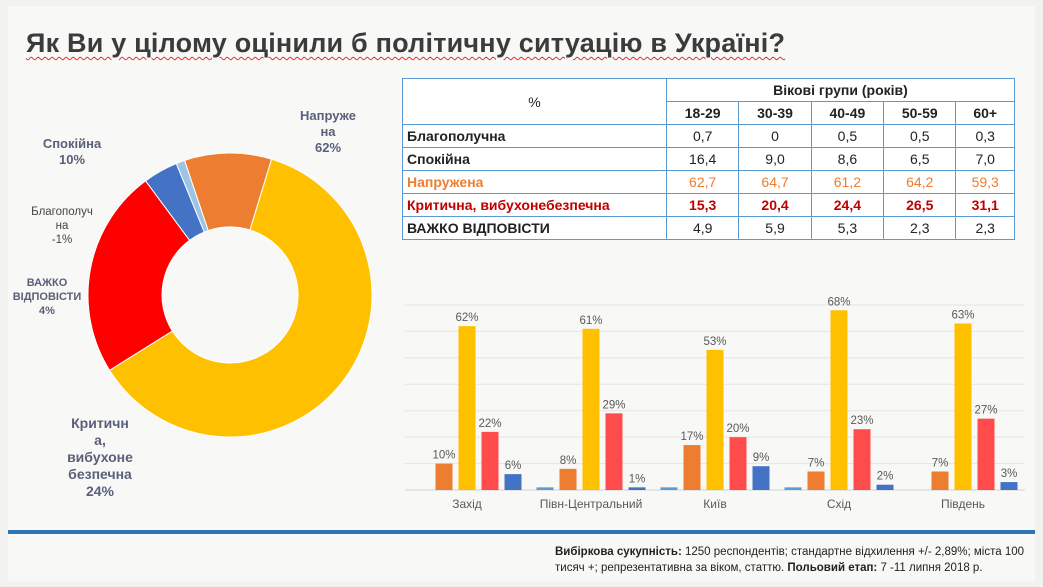 This screenshot has width=1043, height=587. Describe the element at coordinates (985, 113) in the screenshot. I see `col-header: 60+` at that location.